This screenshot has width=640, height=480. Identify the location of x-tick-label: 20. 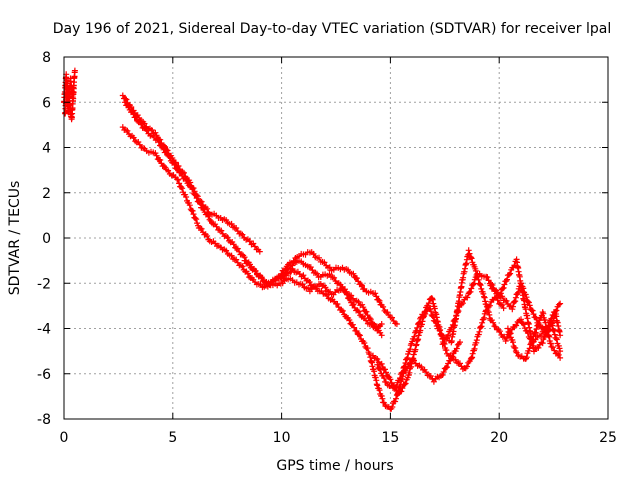
(499, 438).